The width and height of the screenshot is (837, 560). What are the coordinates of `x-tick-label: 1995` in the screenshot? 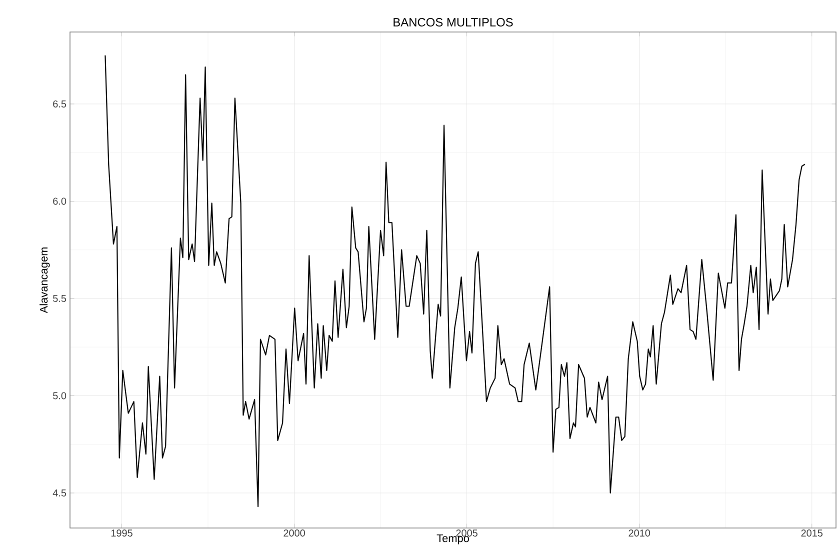 It's located at (121, 533).